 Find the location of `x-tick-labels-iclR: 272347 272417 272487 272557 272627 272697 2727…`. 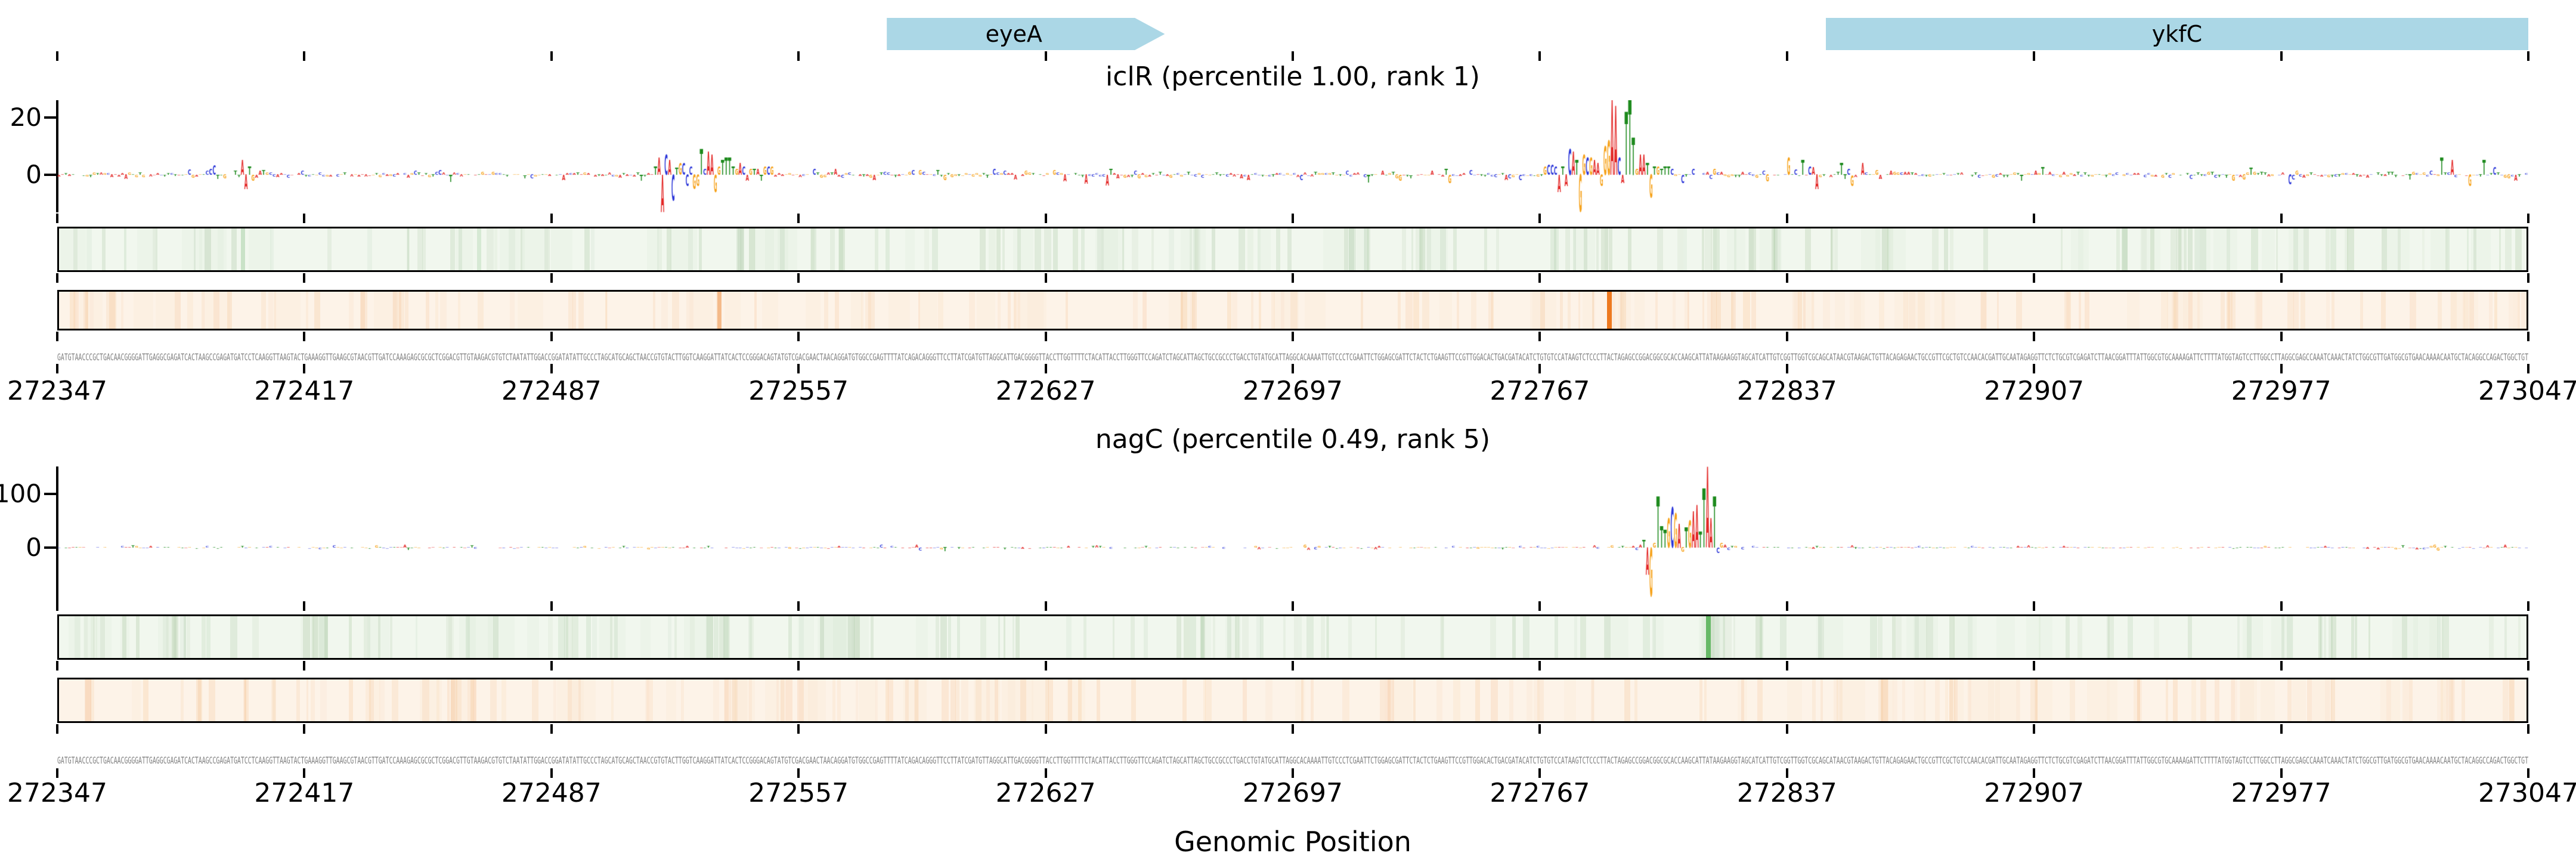

x-tick-labels-iclR: 272347 272417 272487 272557 272627 272697 2727… is located at coordinates (1288, 392).